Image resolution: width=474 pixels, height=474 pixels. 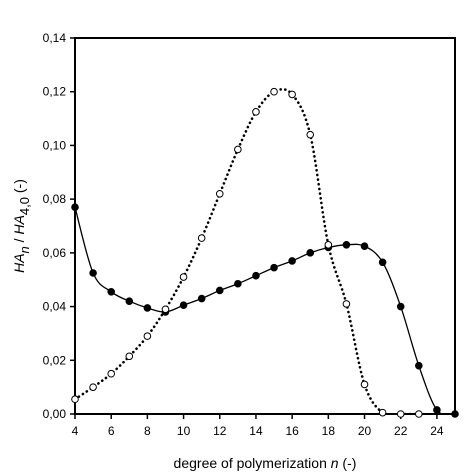 What do you see at coordinates (147, 431) in the screenshot?
I see `x-tick-label: 8` at bounding box center [147, 431].